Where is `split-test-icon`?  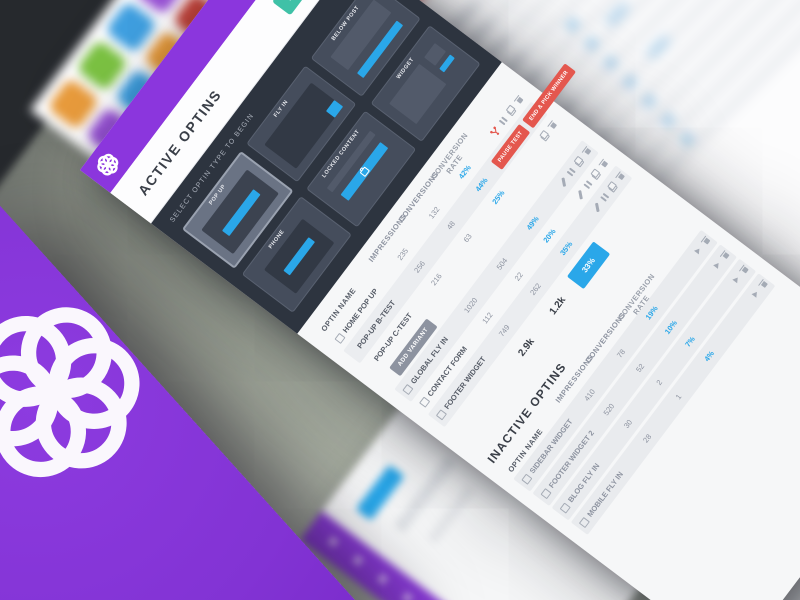 split-test-icon is located at coordinates (495, 131).